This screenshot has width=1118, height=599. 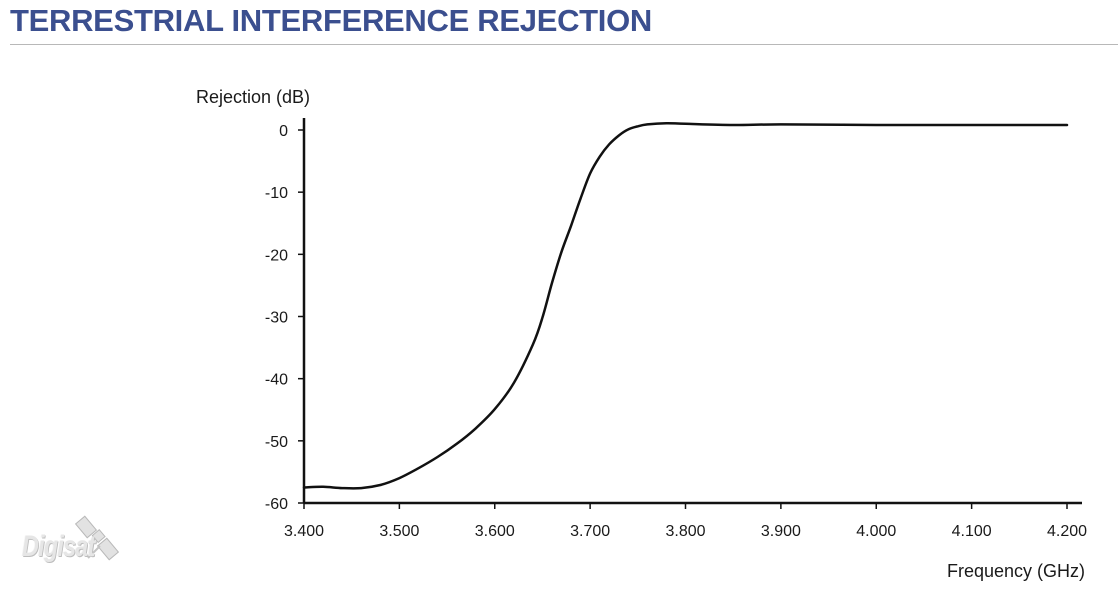 I want to click on y-tick-label: -60, so click(x=276, y=504).